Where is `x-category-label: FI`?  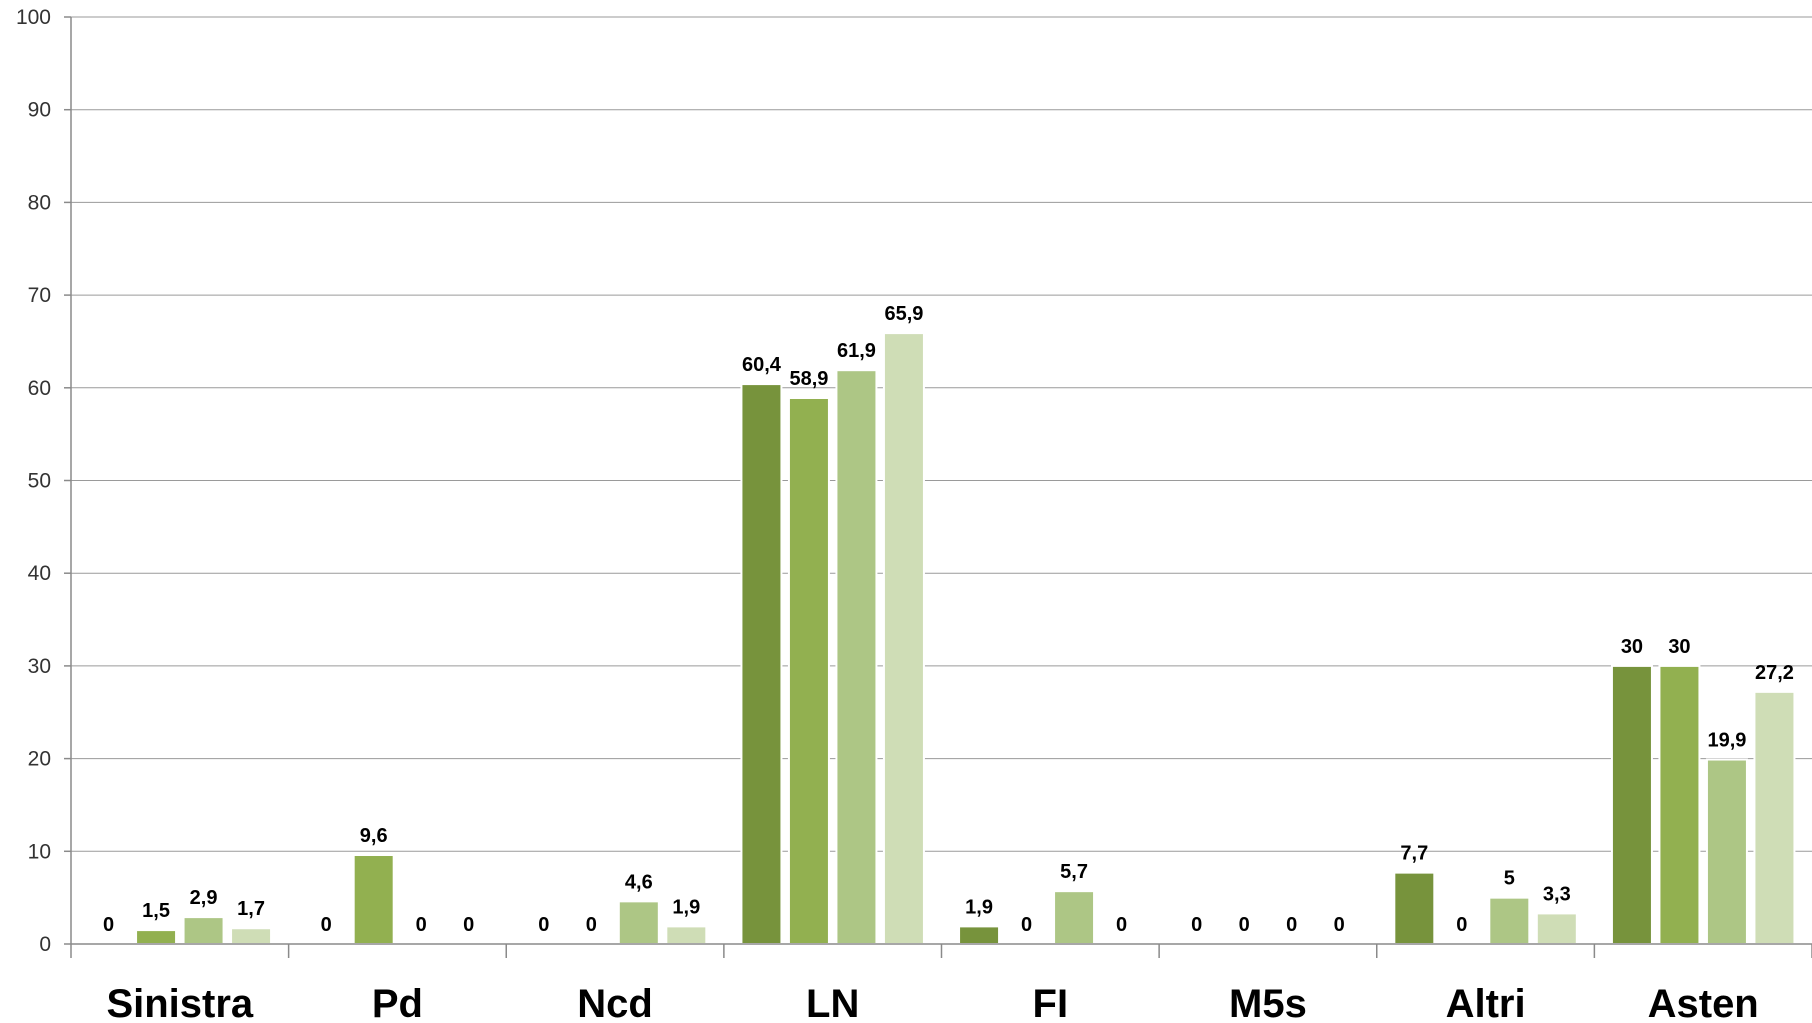
x-category-label: FI is located at coordinates (1051, 1002).